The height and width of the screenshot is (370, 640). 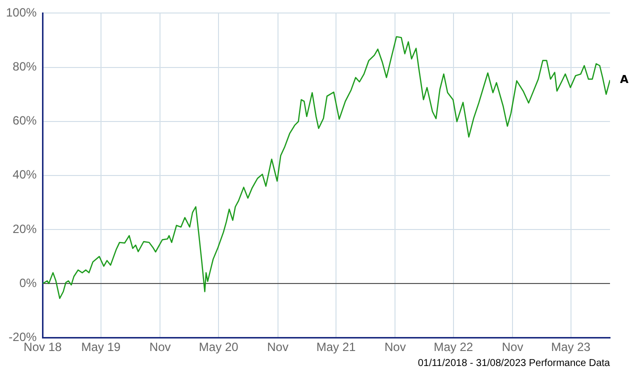 What do you see at coordinates (624, 79) in the screenshot?
I see `series-label: A` at bounding box center [624, 79].